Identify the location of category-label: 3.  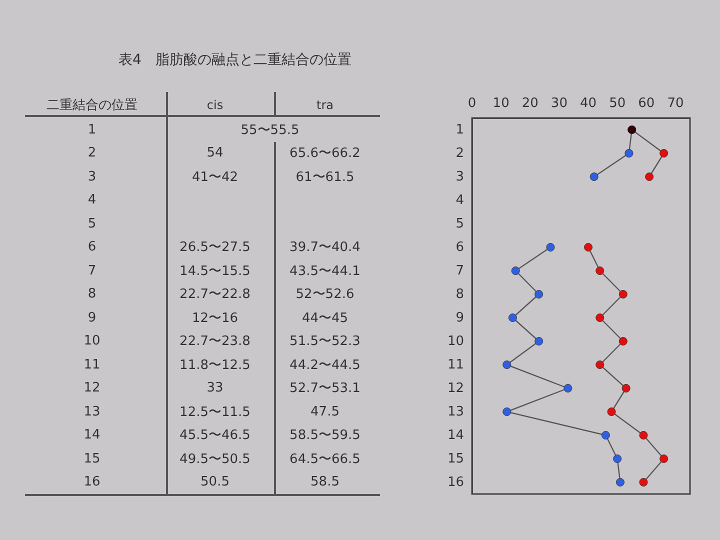
(92, 176).